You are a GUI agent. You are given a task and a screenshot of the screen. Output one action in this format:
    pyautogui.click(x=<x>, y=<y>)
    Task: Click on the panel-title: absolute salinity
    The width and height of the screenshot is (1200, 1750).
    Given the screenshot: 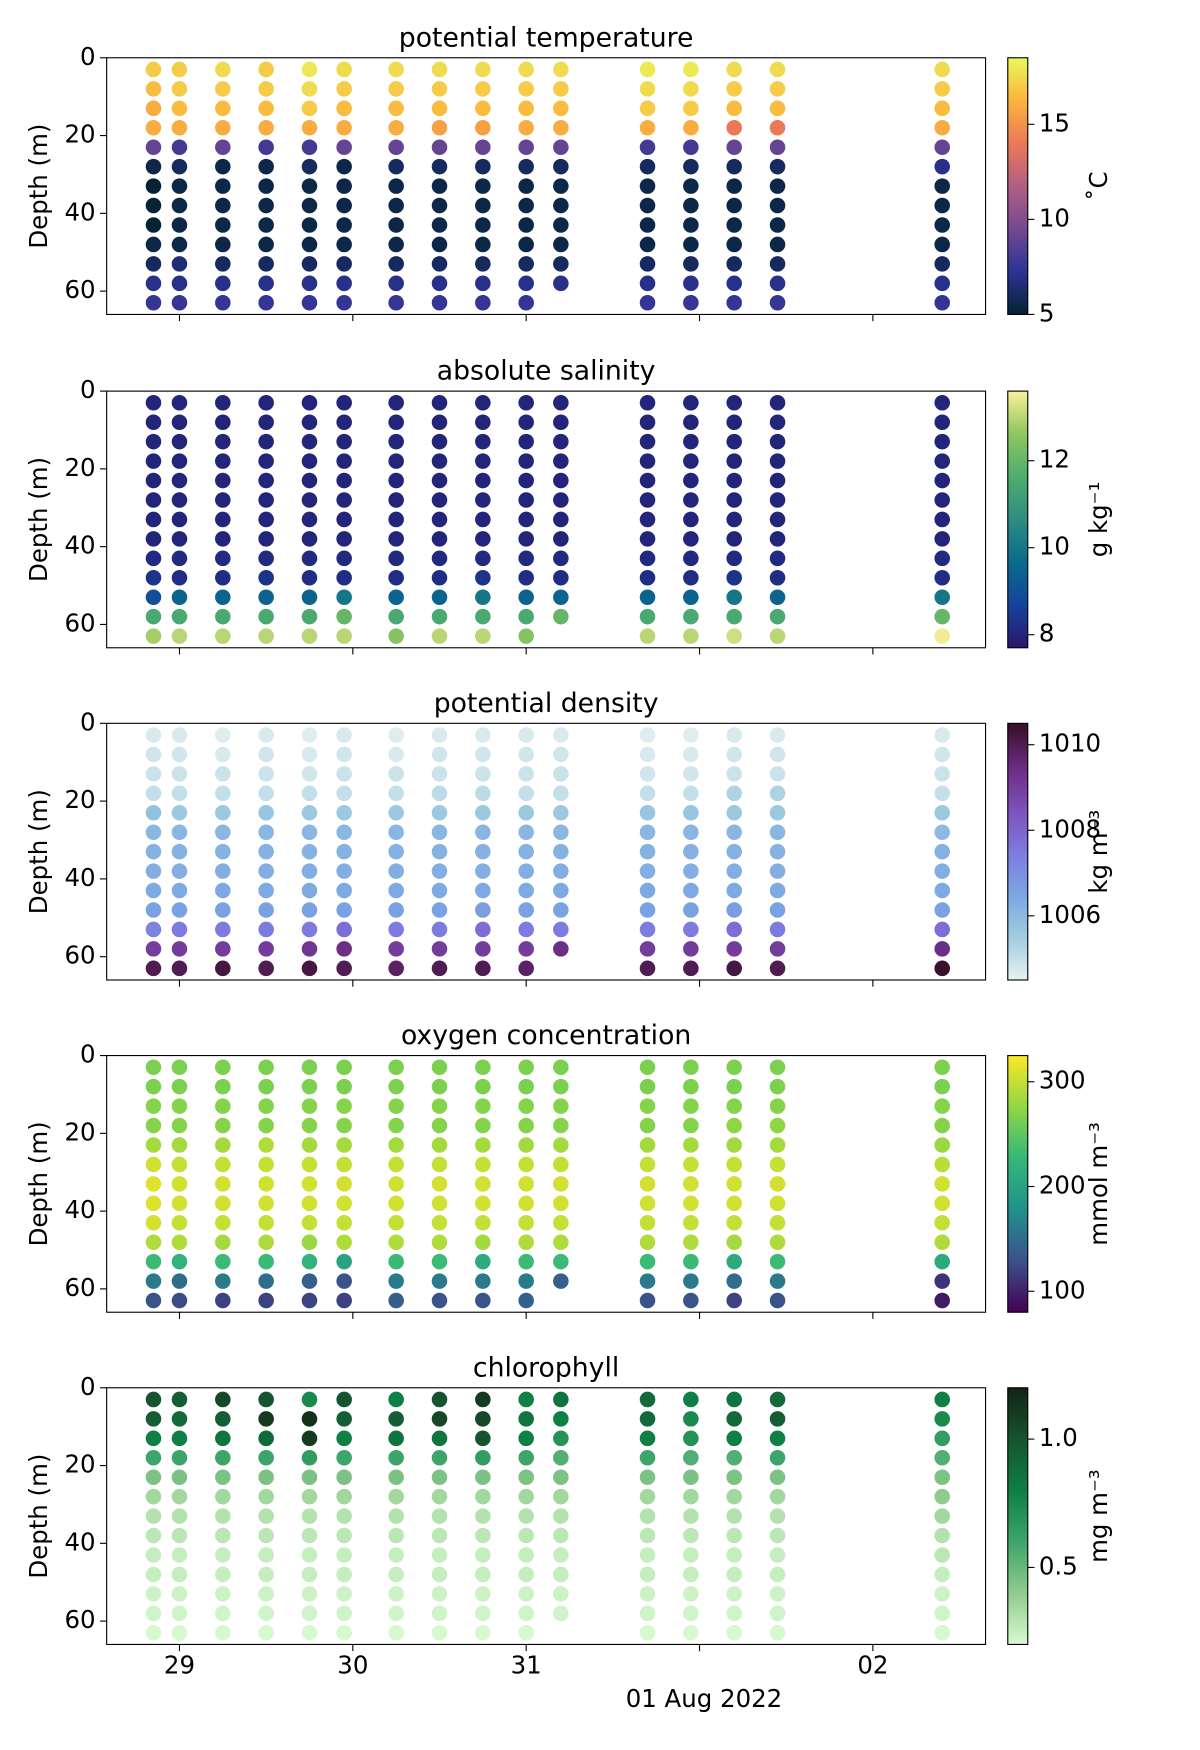 What is the action you would take?
    pyautogui.click(x=546, y=371)
    